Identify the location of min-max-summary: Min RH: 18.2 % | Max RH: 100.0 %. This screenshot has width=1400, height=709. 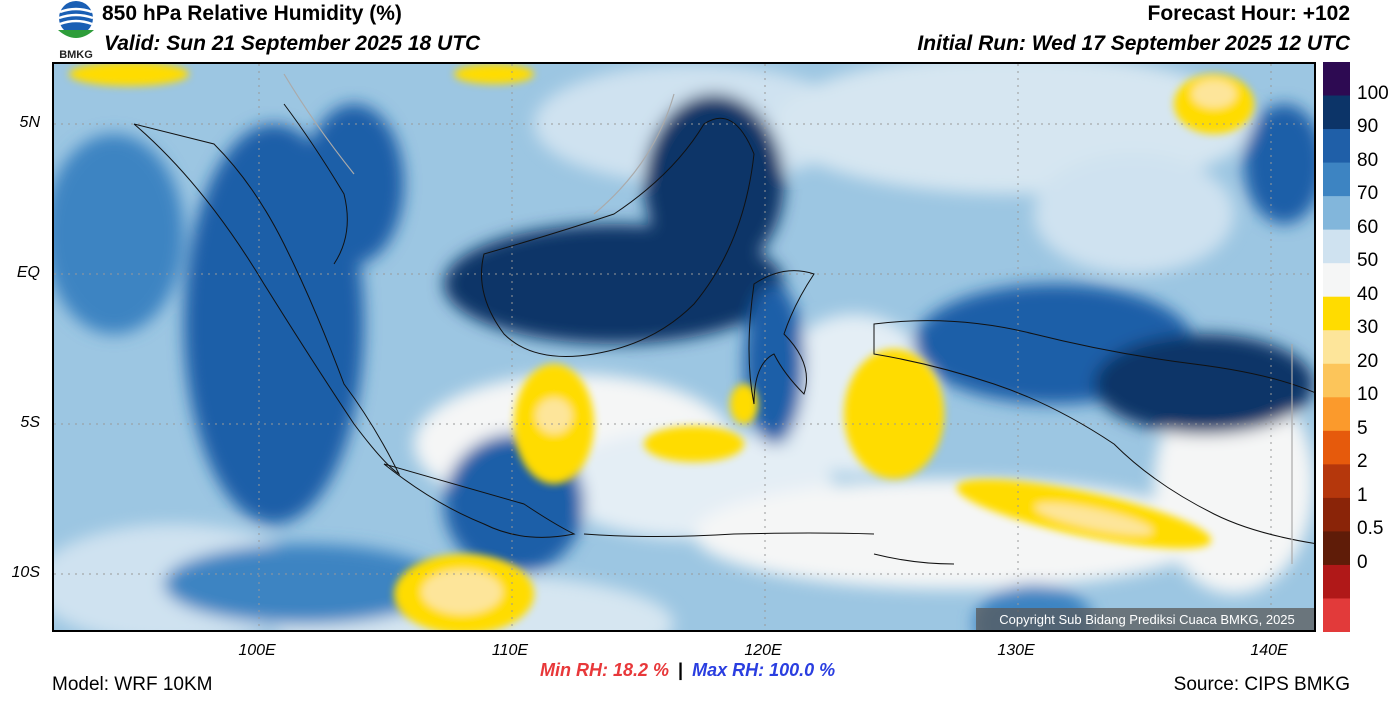
(687, 670).